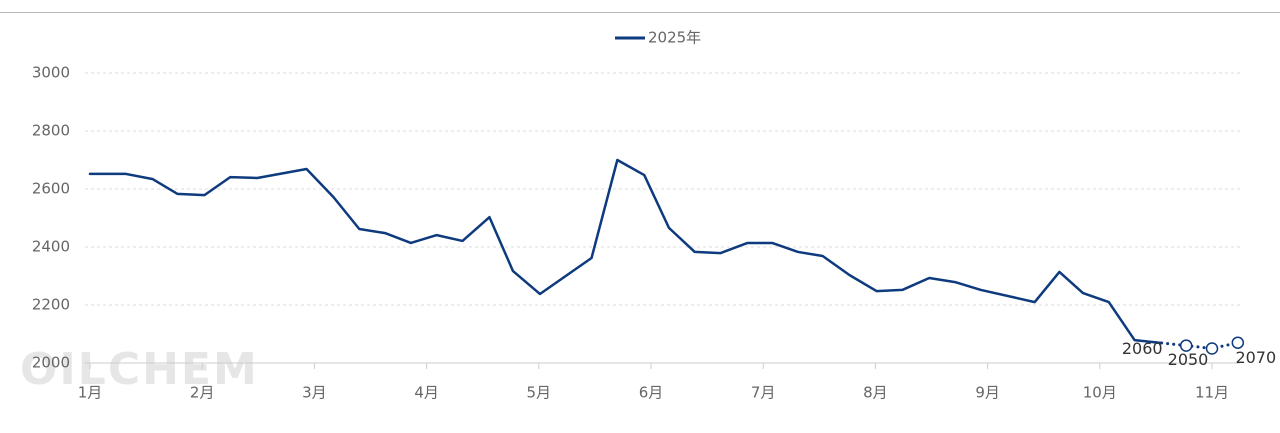 This screenshot has width=1280, height=433. What do you see at coordinates (51, 189) in the screenshot?
I see `y-tick-label: 2600` at bounding box center [51, 189].